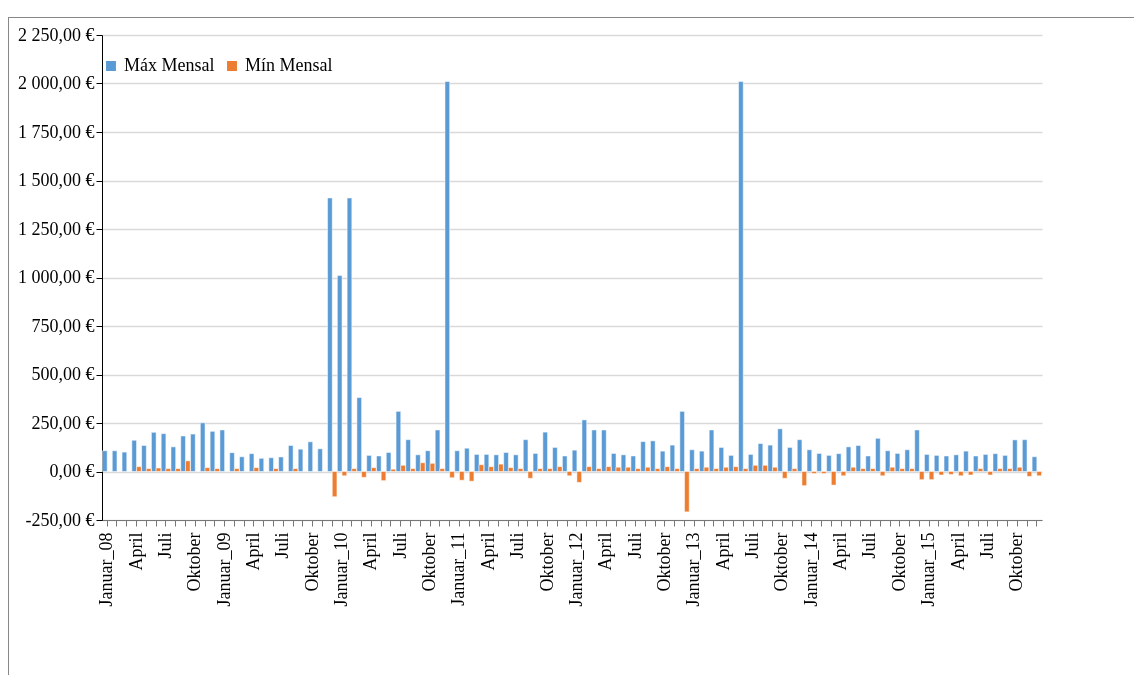 The height and width of the screenshot is (675, 1134). I want to click on y-tick-label: 750,00 €, so click(63, 325).